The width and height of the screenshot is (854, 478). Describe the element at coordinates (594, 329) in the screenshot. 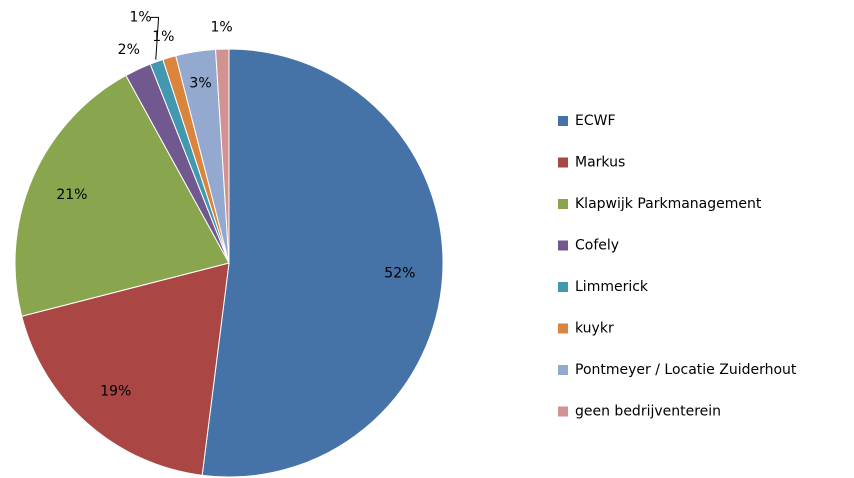

I see `legend-label: kuykr` at that location.